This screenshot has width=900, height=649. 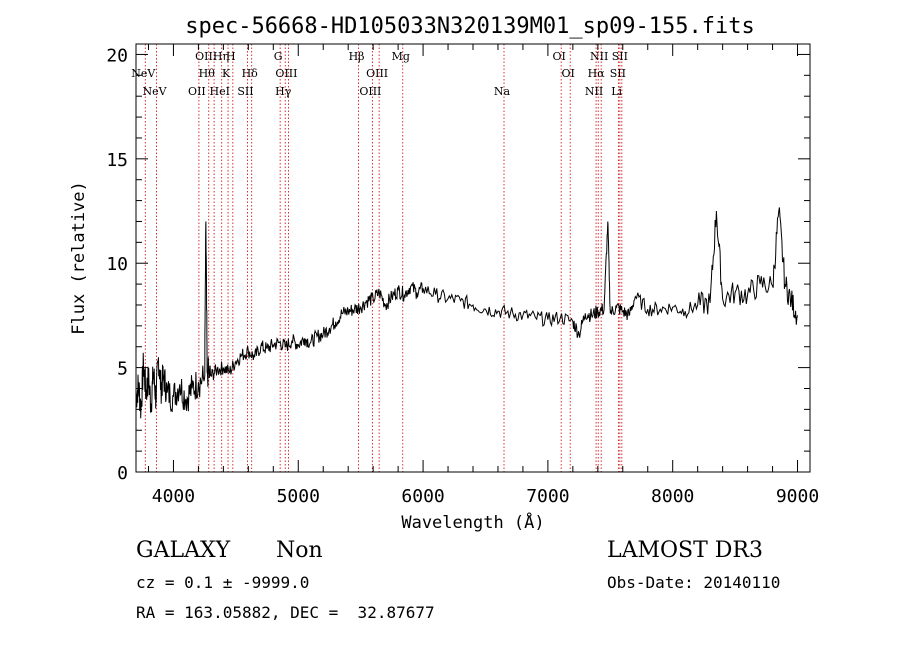 What do you see at coordinates (599, 56) in the screenshot?
I see `line-marker-label-20: NII` at bounding box center [599, 56].